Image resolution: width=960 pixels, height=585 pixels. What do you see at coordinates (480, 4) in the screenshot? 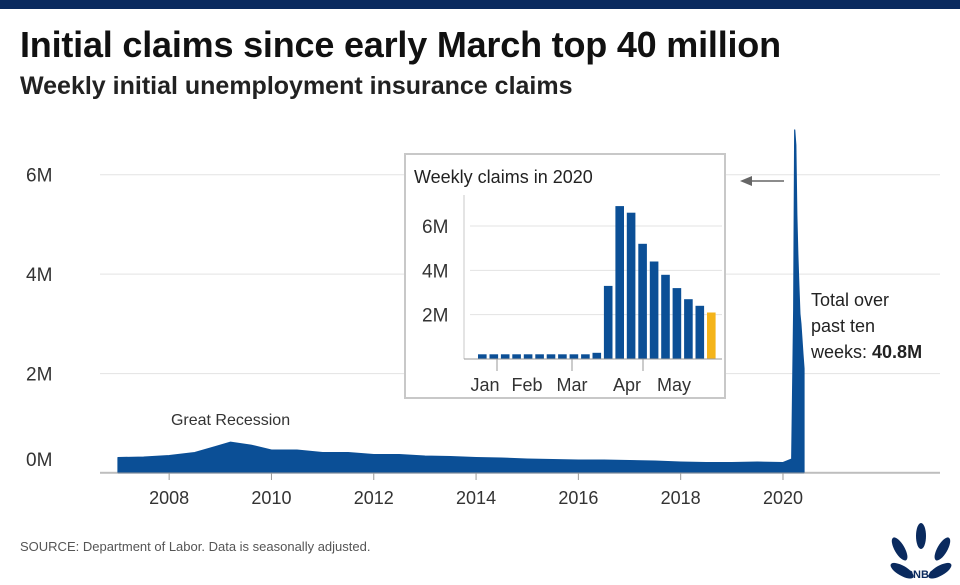
I see `top-accent-bar` at bounding box center [480, 4].